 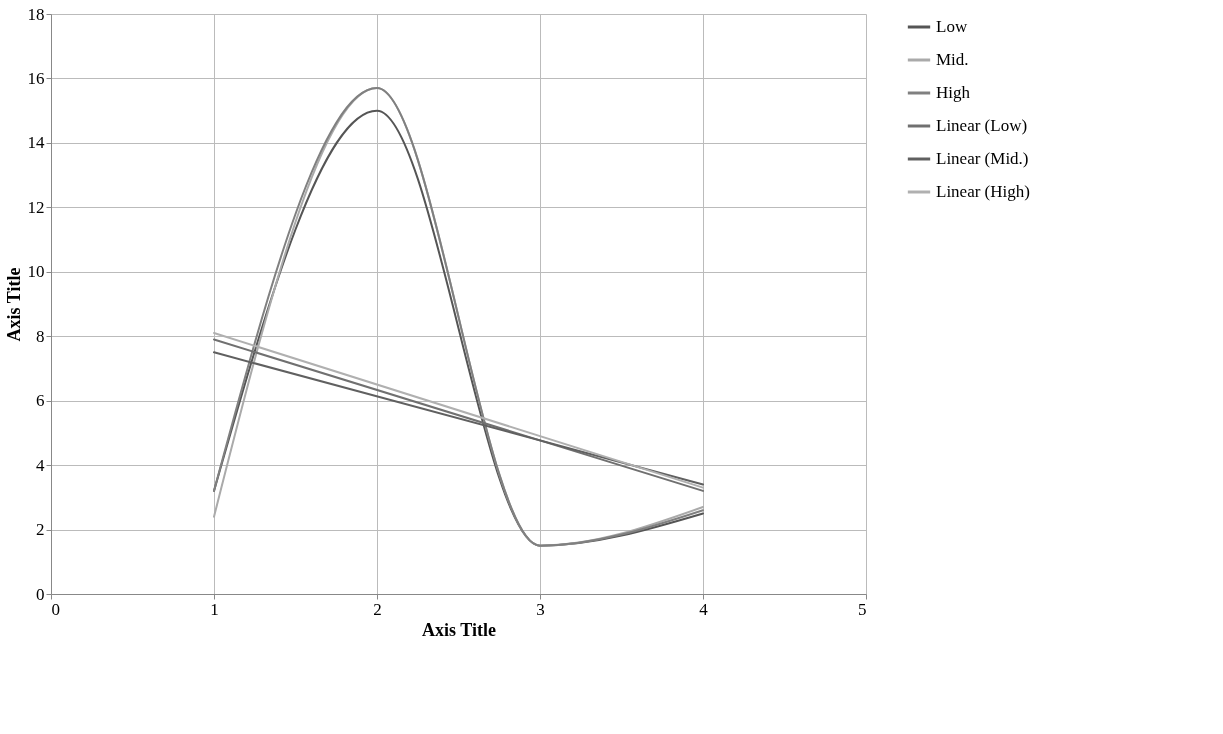 What do you see at coordinates (55, 609) in the screenshot?
I see `x-tick-label: 0` at bounding box center [55, 609].